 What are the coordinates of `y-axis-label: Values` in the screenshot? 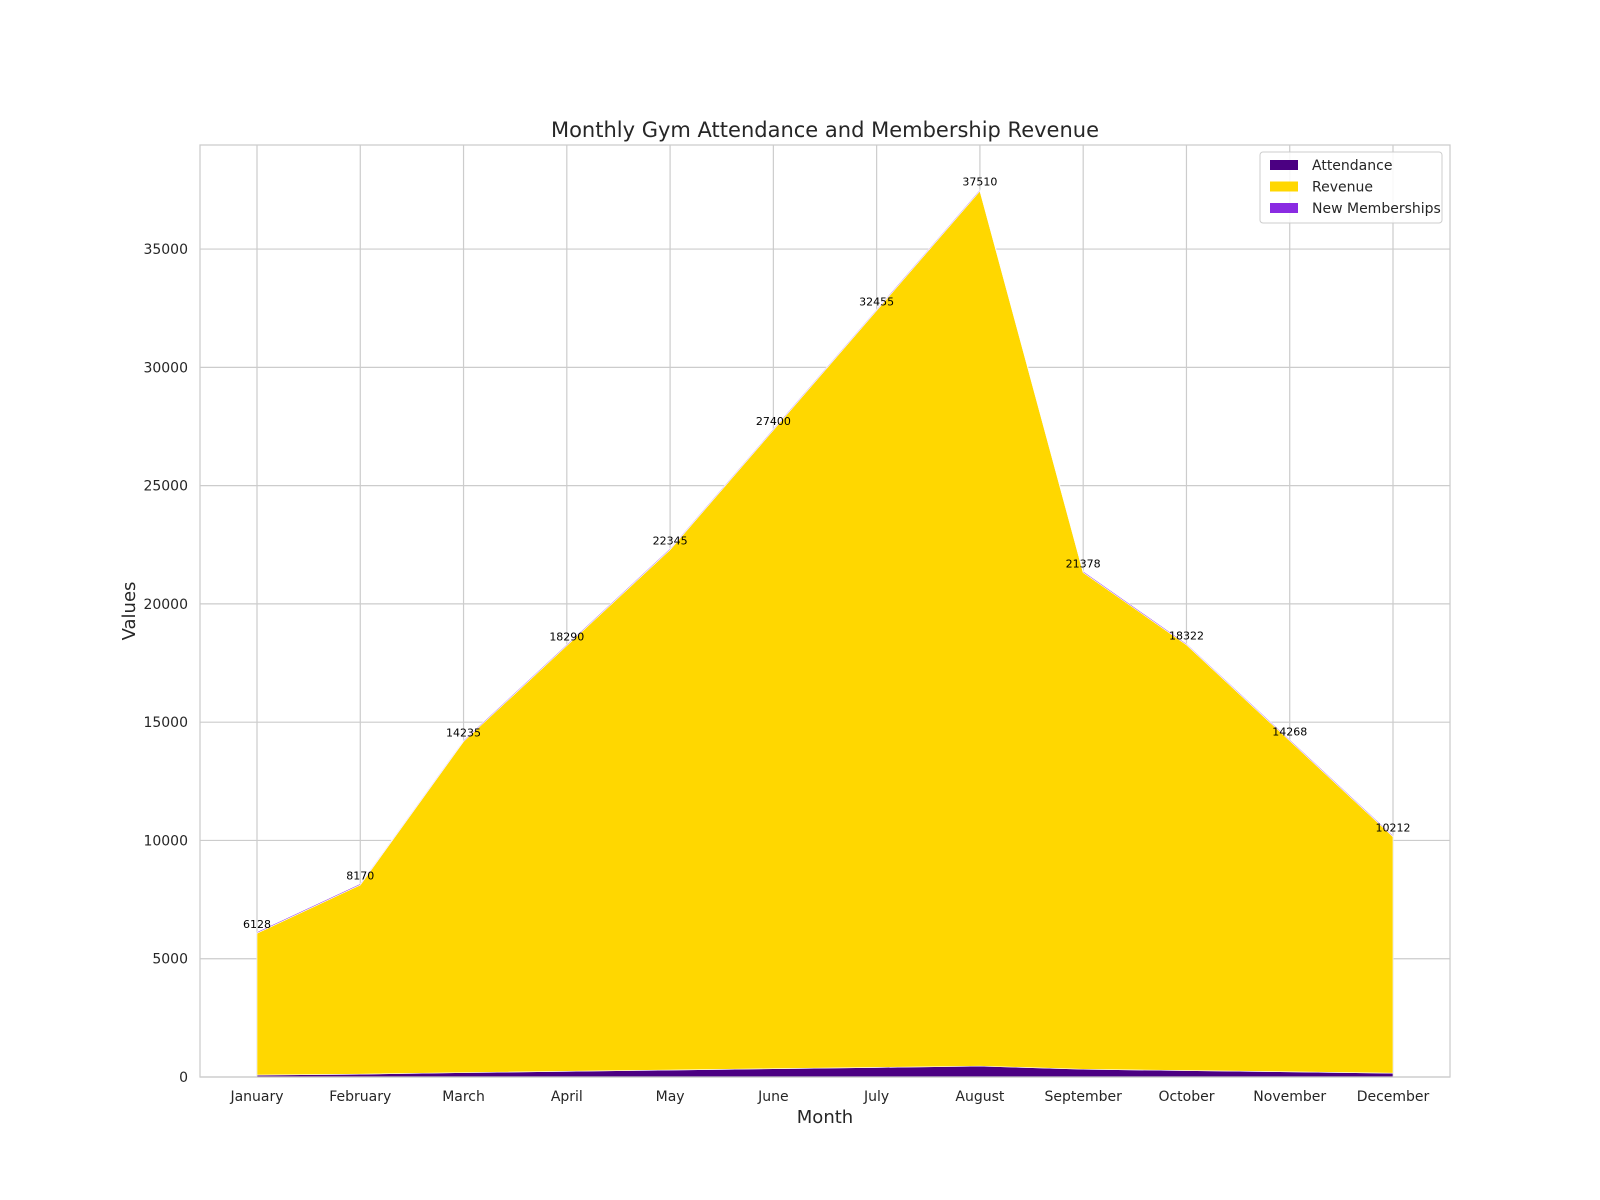 It's located at (129, 611).